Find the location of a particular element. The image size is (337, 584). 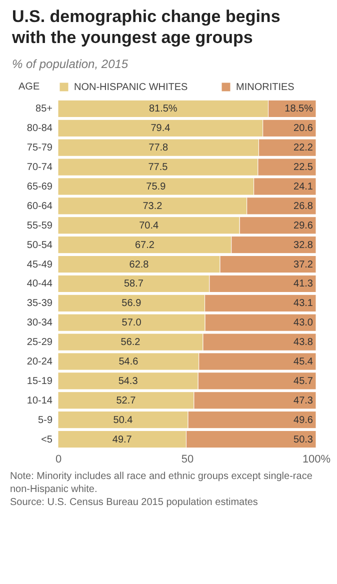

y-tick-label: 70-74 is located at coordinates (39, 168).